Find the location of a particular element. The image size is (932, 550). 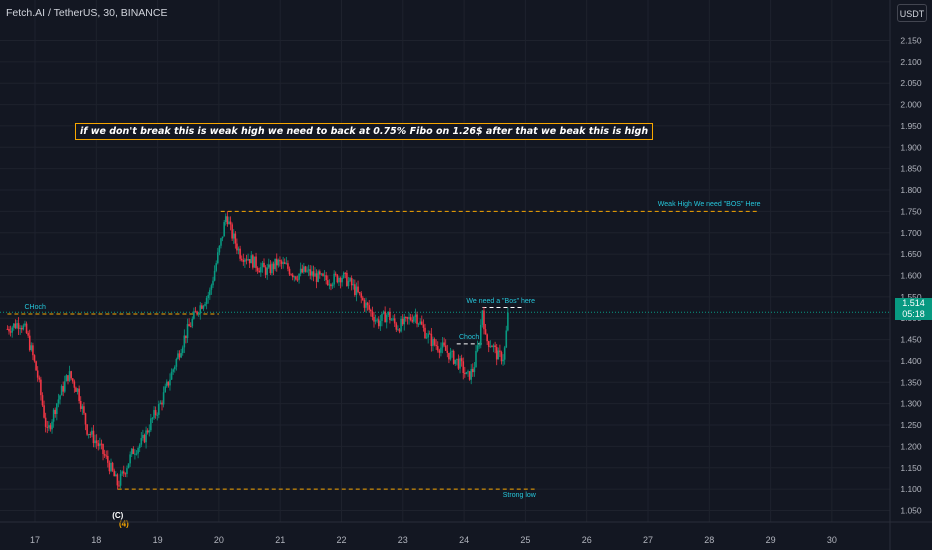

time-axis: 17 18 19 20 21 22 23 24 25 26 27 28 29 30 is located at coordinates (466, 533).